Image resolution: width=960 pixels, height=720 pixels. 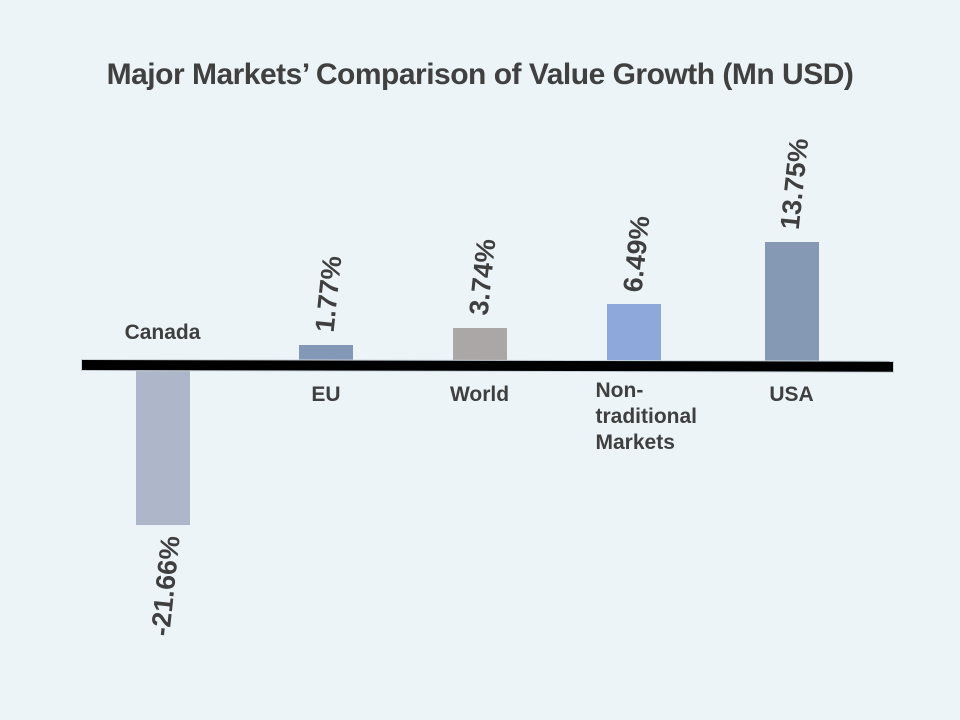 What do you see at coordinates (162, 332) in the screenshot?
I see `category-label-canada: Canada` at bounding box center [162, 332].